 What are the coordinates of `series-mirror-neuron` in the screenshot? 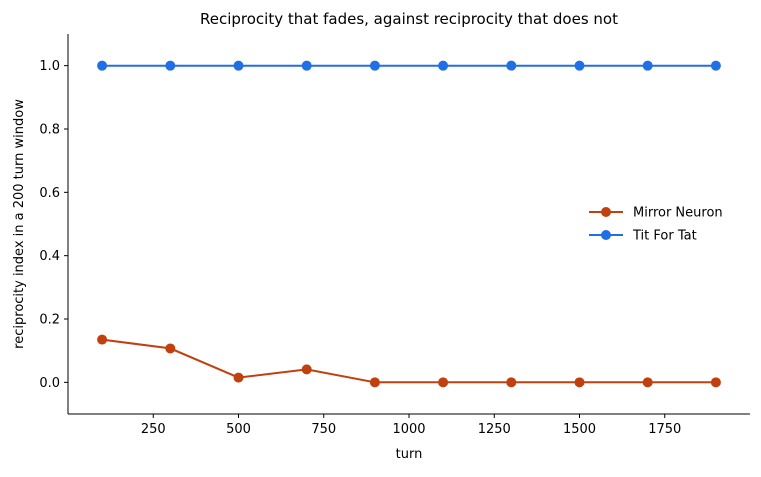 It's located at (409, 361).